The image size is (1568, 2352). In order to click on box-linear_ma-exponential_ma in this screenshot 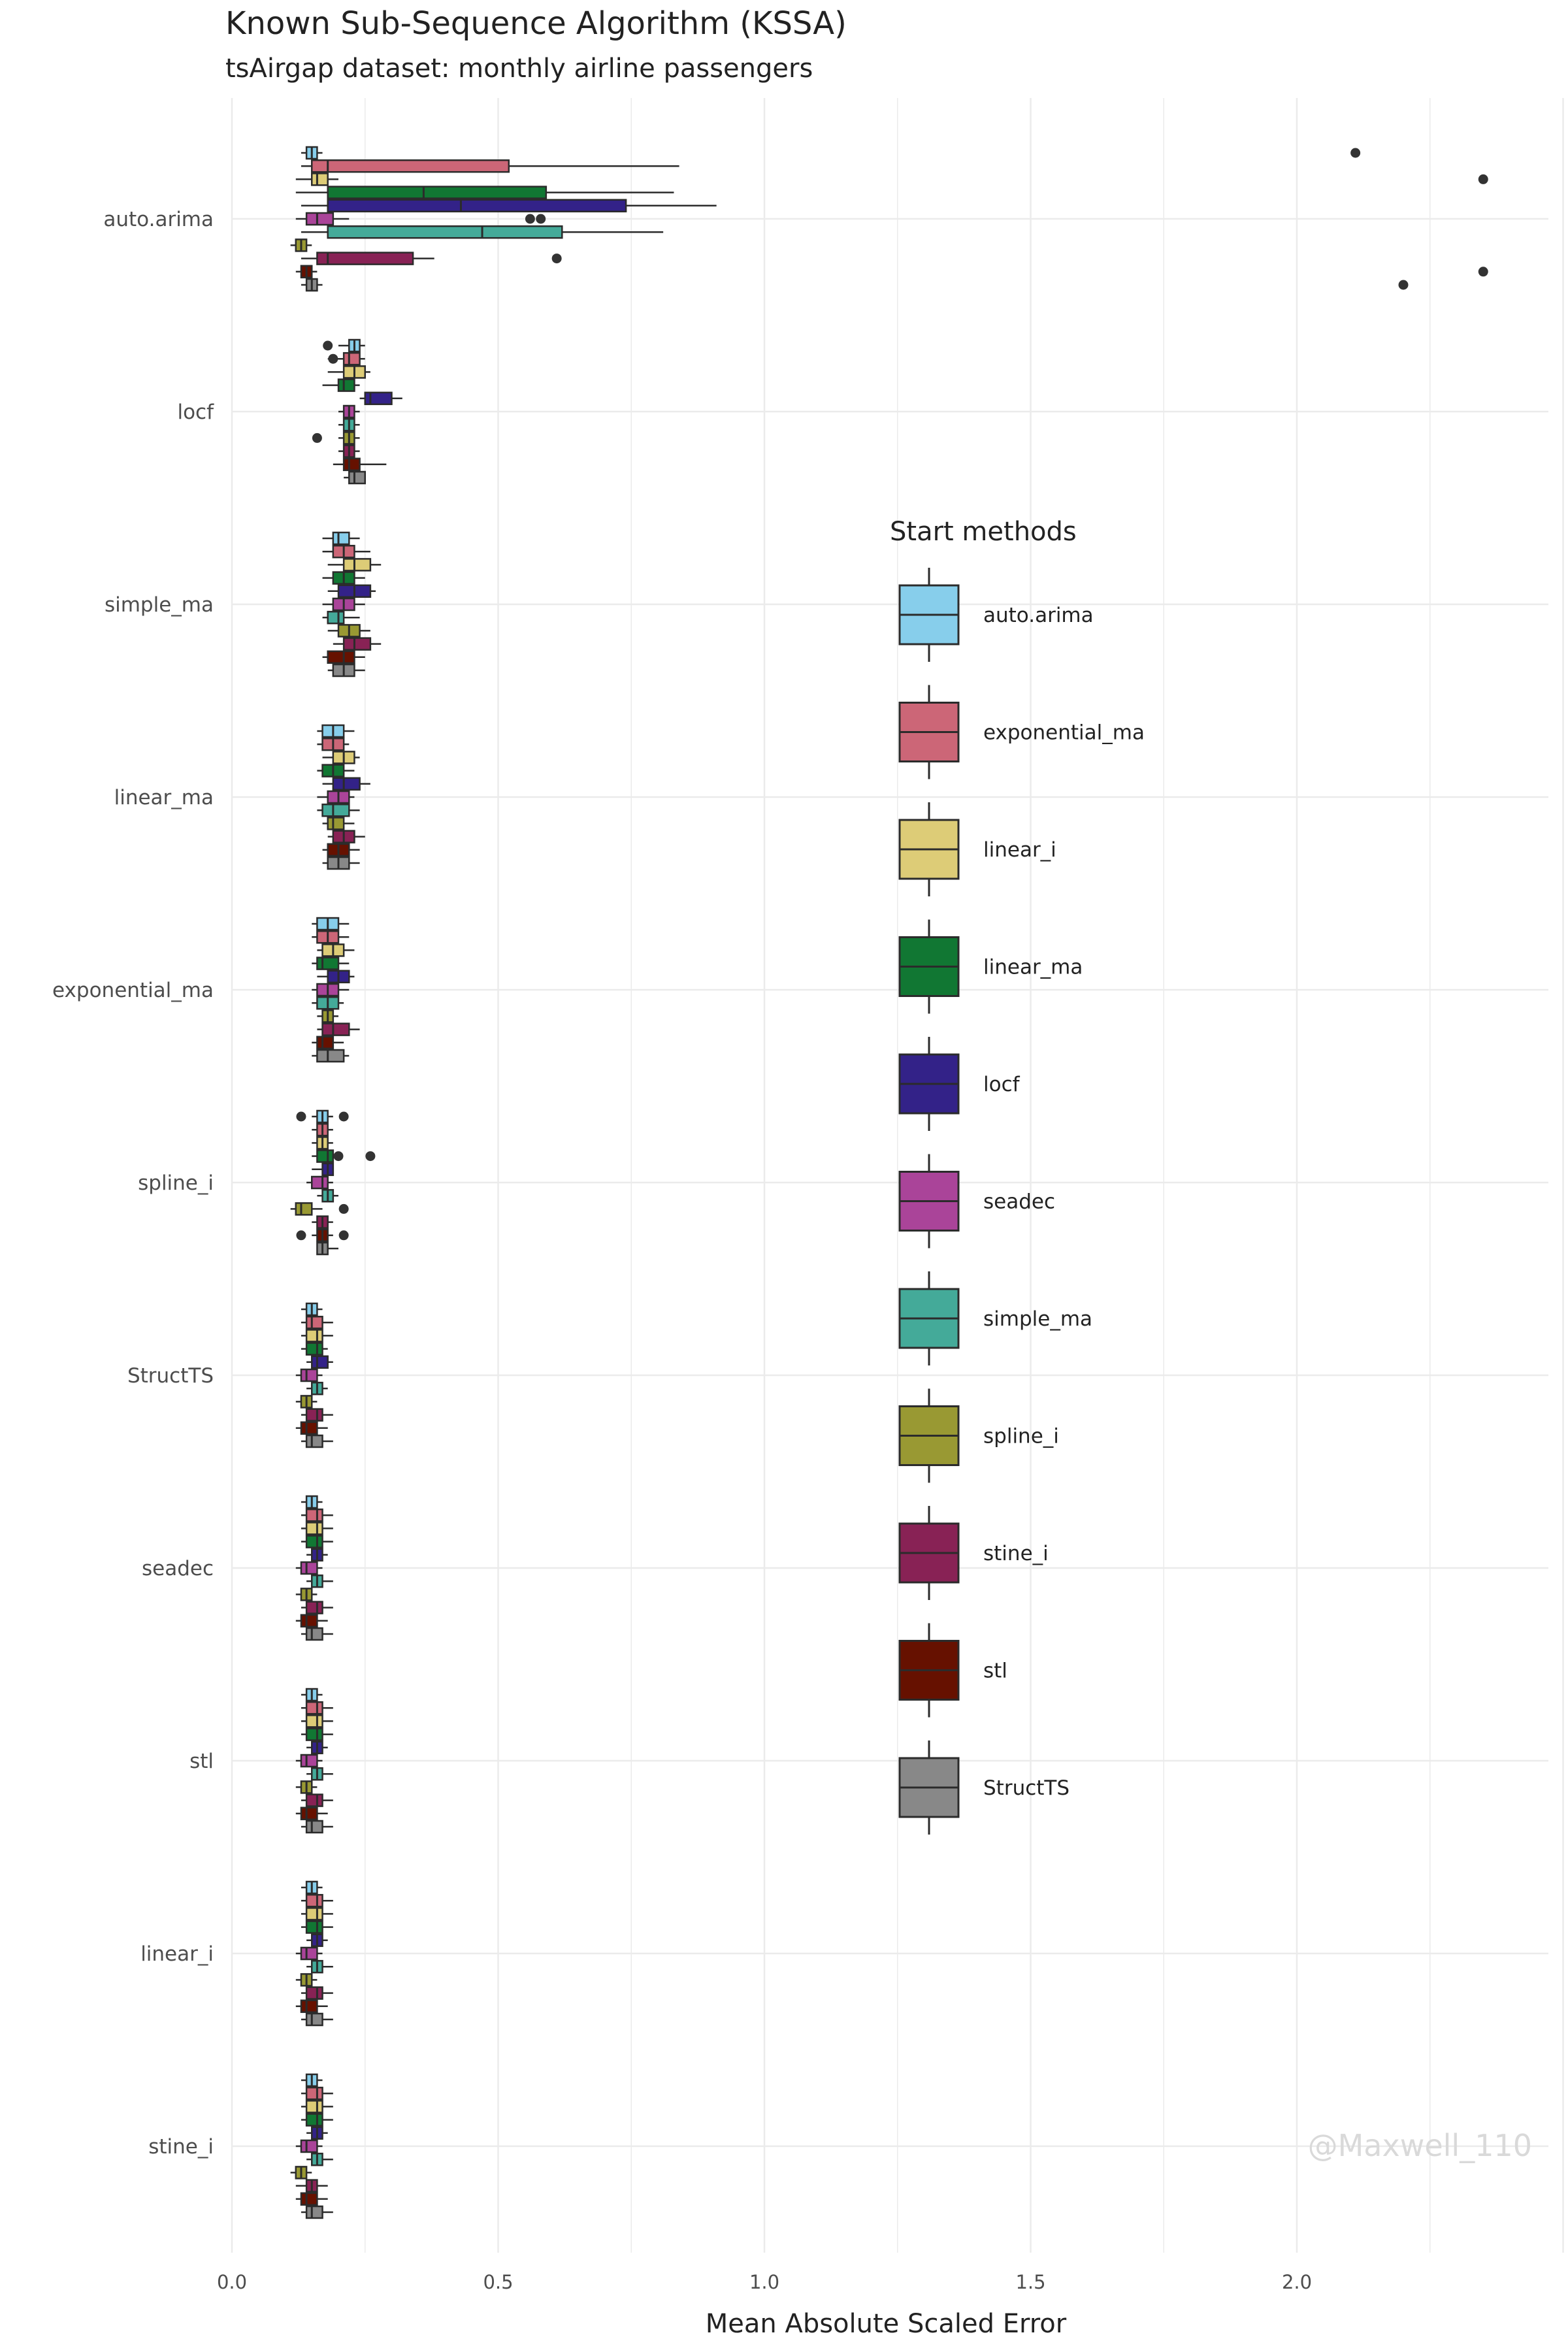, I will do `click(333, 744)`.